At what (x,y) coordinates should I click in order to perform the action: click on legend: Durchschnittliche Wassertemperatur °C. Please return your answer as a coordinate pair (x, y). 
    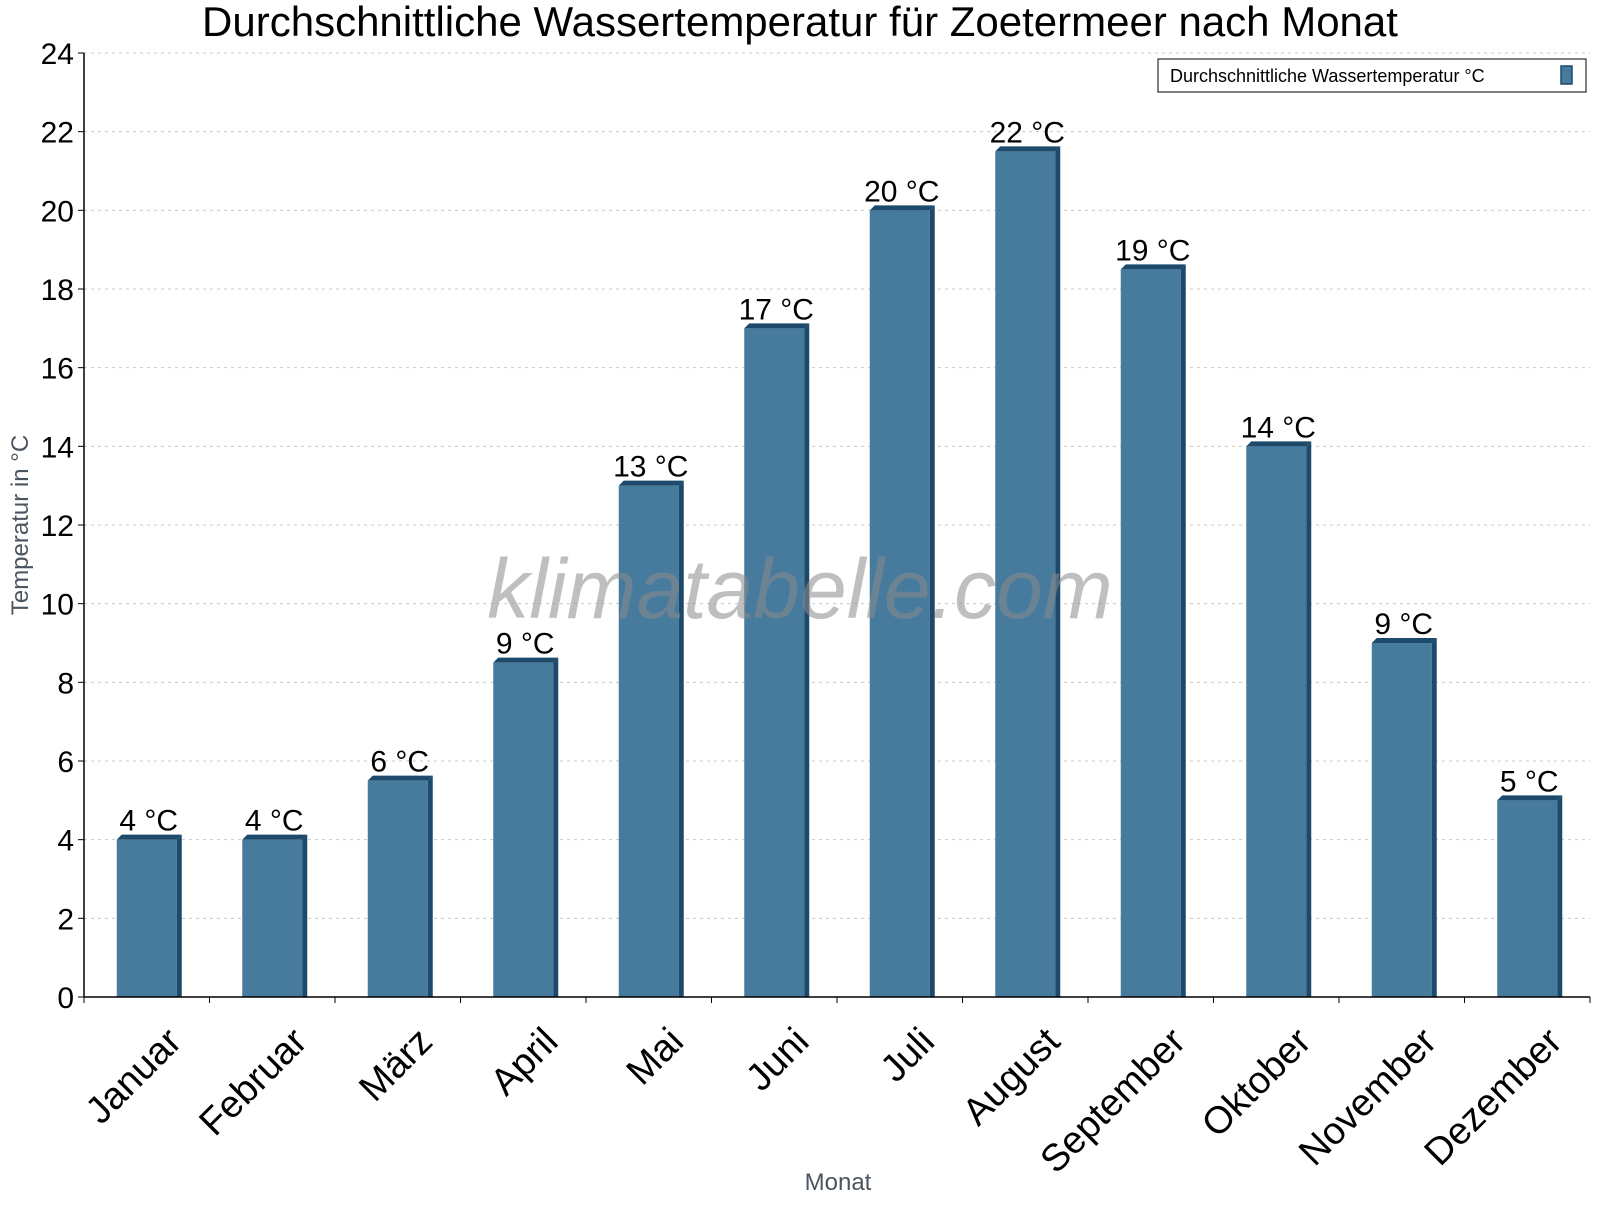
    Looking at the image, I should click on (1372, 75).